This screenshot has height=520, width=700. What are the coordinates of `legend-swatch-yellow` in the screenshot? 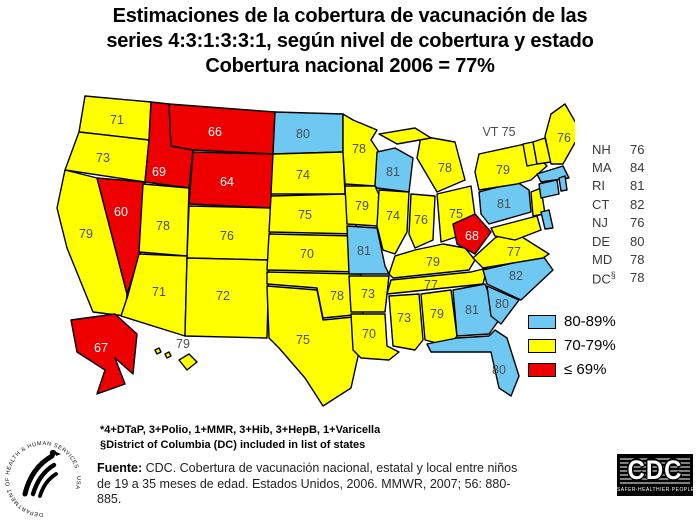 It's located at (542, 345).